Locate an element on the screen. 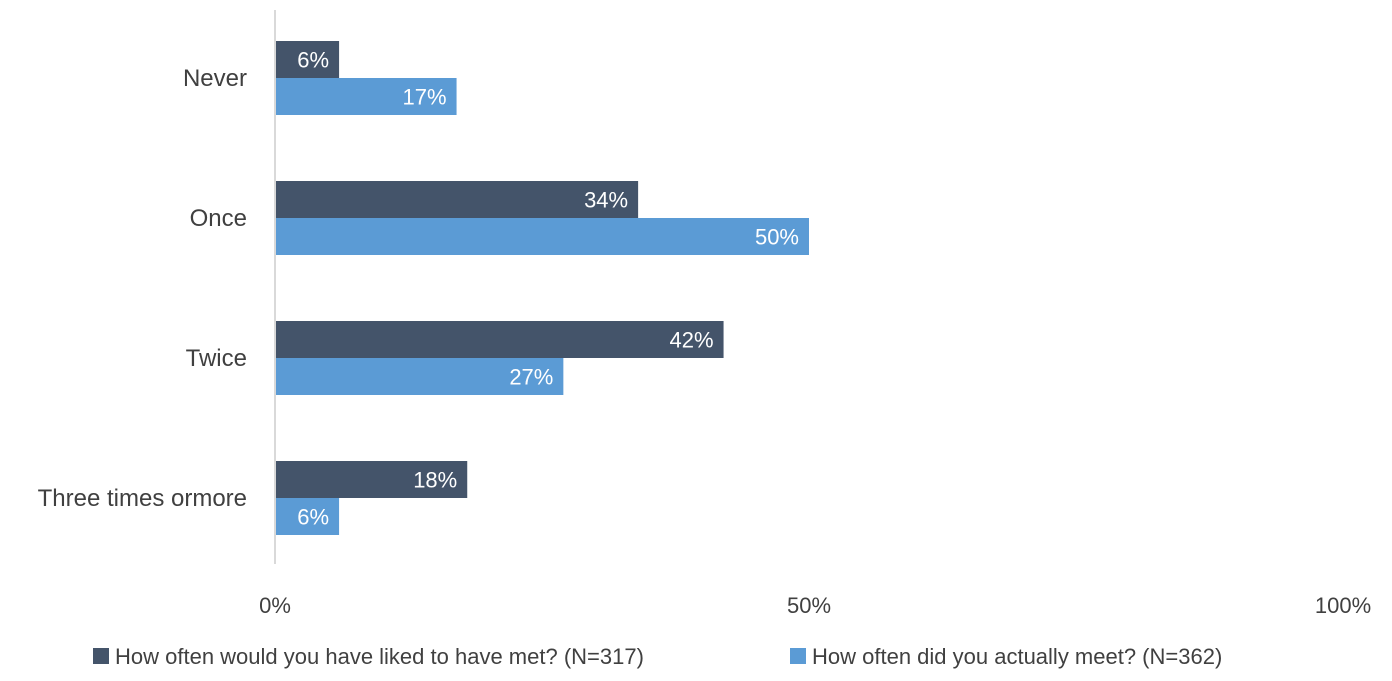 The height and width of the screenshot is (681, 1392). data-label: 18% is located at coordinates (435, 480).